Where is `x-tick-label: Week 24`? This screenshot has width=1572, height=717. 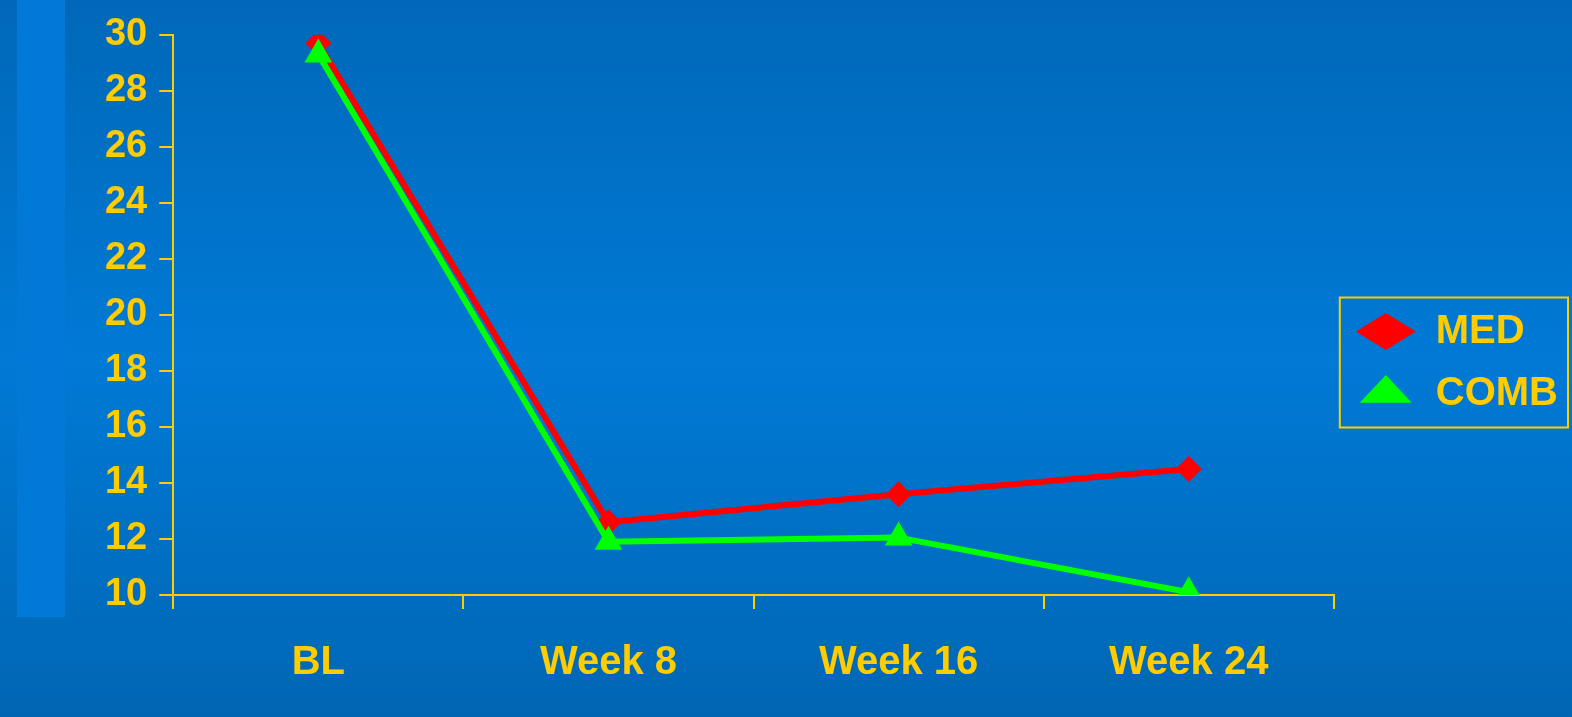
x-tick-label: Week 24 is located at coordinates (1189, 660).